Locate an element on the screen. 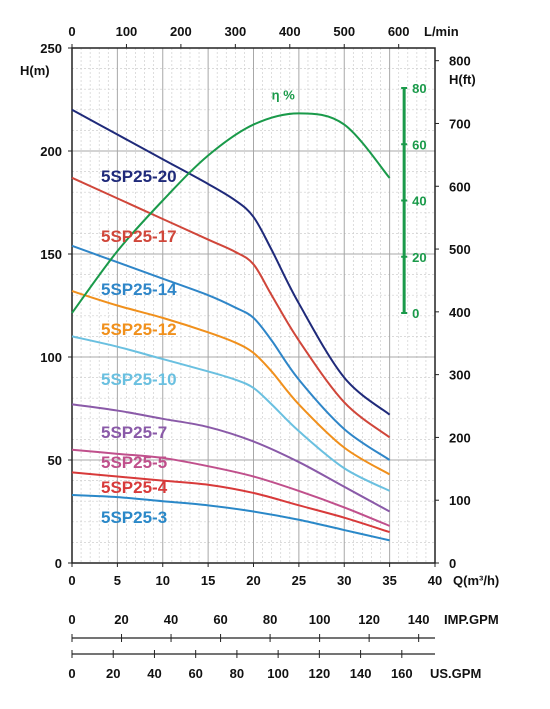 The width and height of the screenshot is (550, 709). us-gpm-tick-label: 160 is located at coordinates (402, 673).